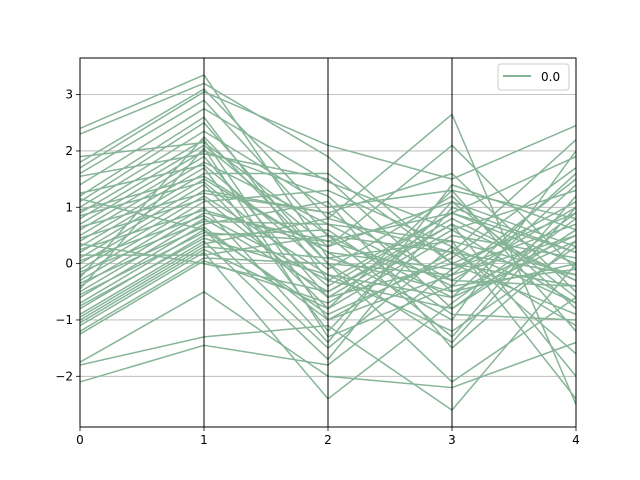 The image size is (640, 480). I want to click on x-tick-label: 0, so click(80, 440).